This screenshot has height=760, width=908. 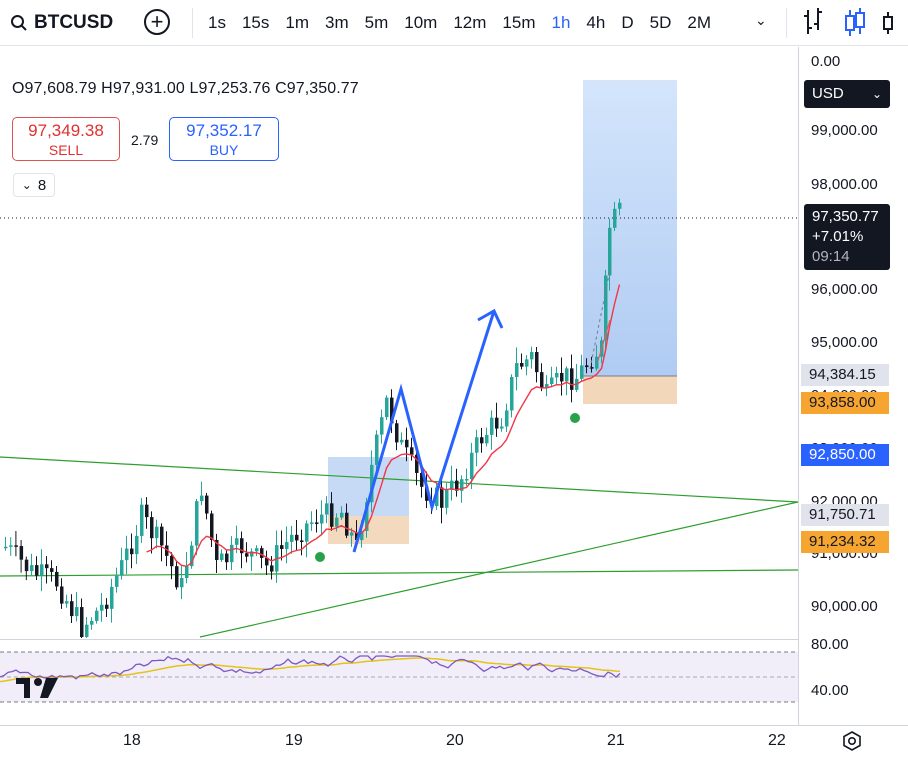 I want to click on last-price: 97,350.77, so click(x=845, y=216).